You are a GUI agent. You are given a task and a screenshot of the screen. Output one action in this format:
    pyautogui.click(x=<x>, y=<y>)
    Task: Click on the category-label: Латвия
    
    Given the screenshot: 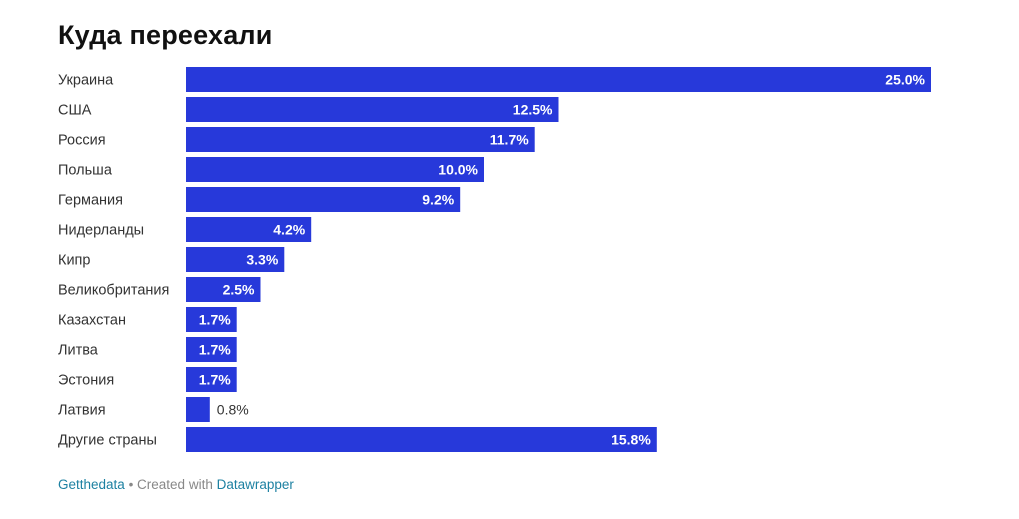 What is the action you would take?
    pyautogui.click(x=82, y=411)
    